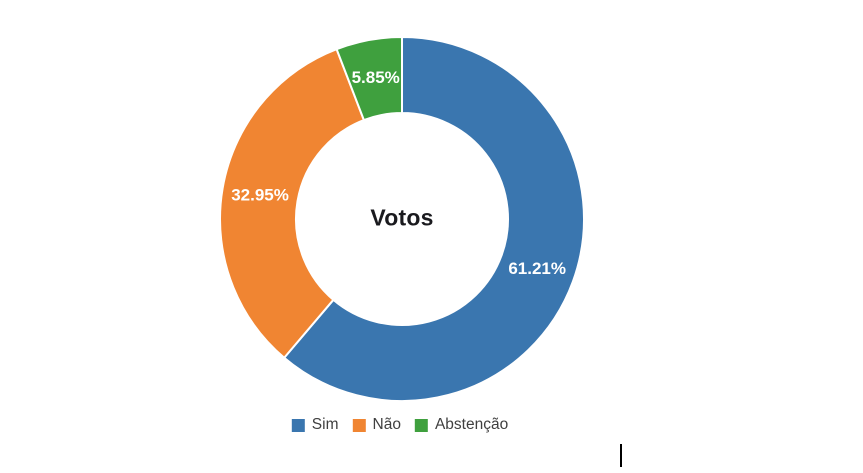 The height and width of the screenshot is (473, 863). I want to click on legend-item-sim: Sim, so click(315, 425).